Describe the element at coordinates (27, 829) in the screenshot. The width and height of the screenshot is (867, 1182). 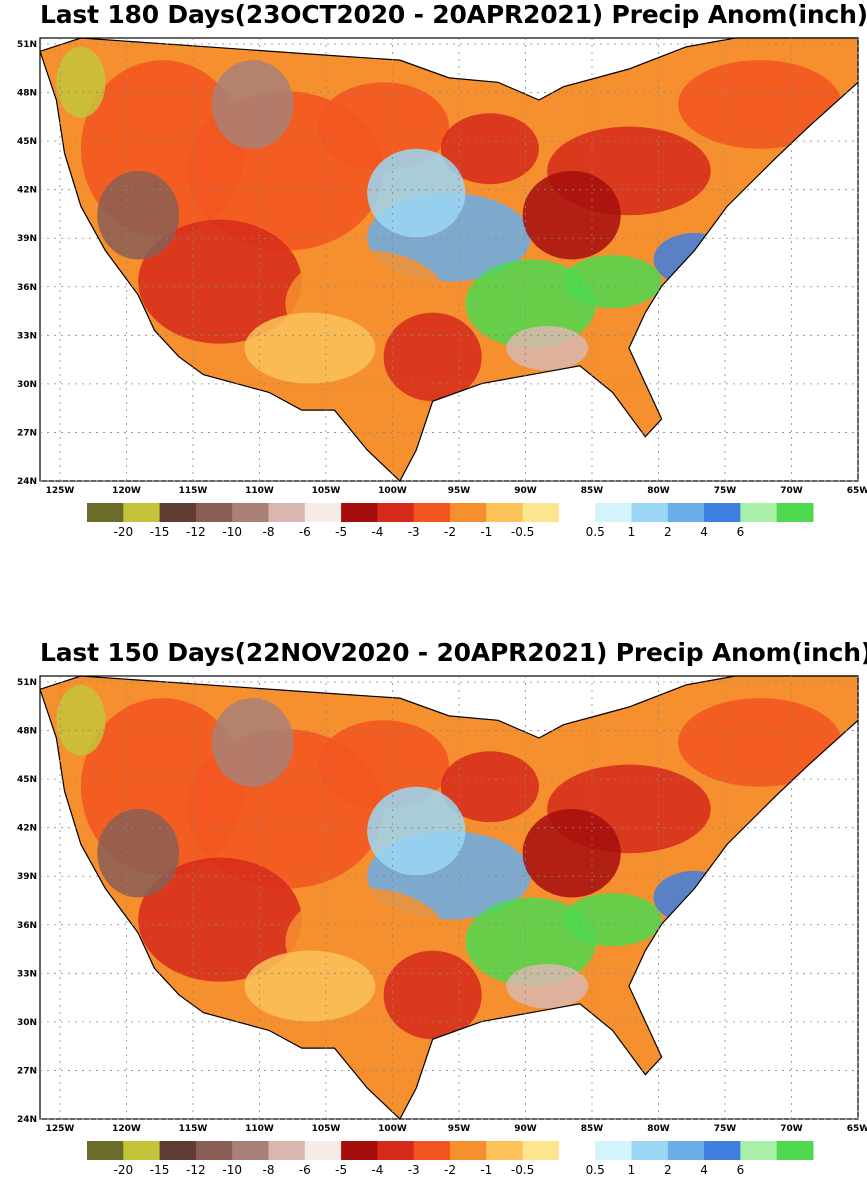
I see `lat-label: 42N` at that location.